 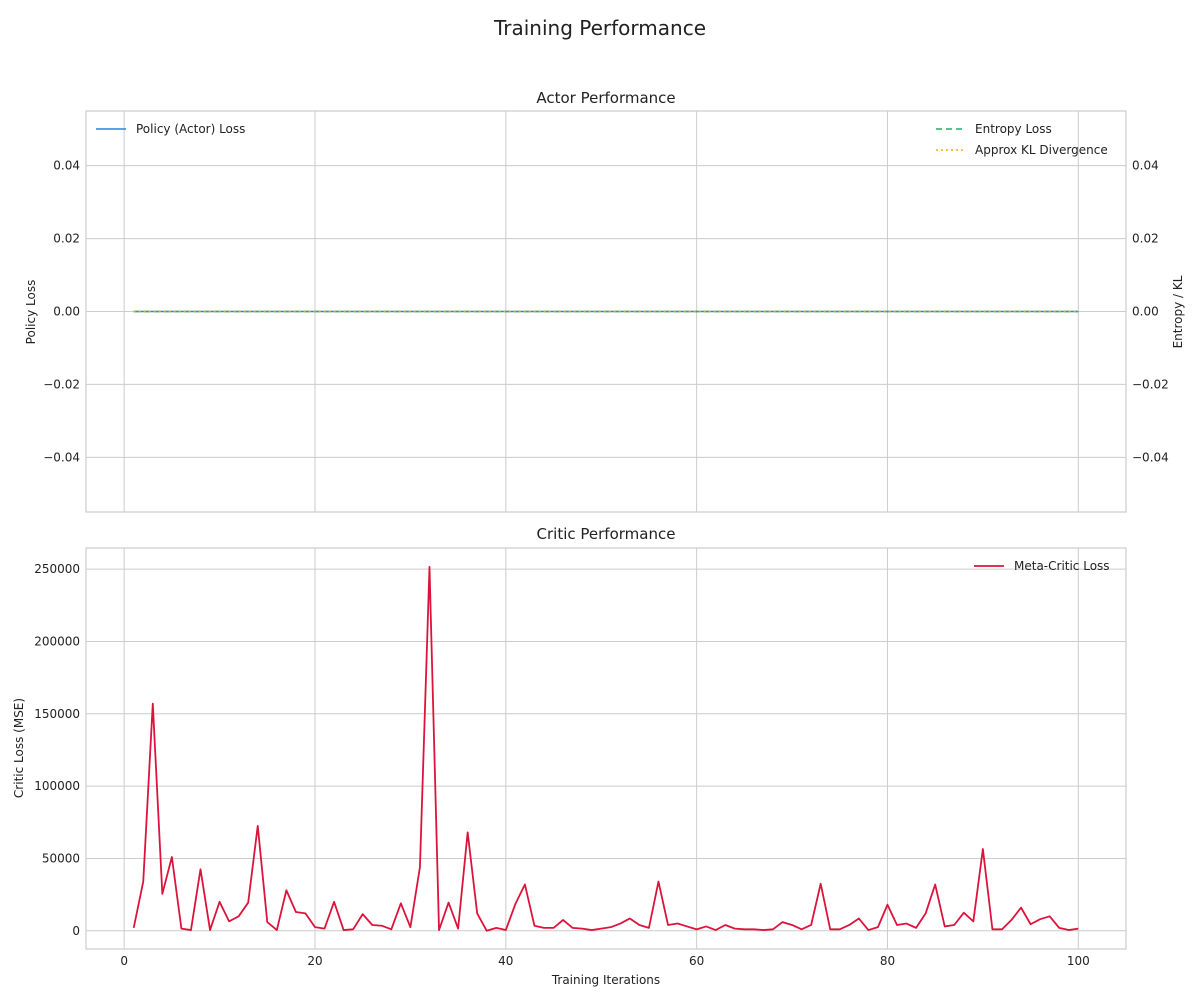 I want to click on actor-y2-tick-label: 0.00, so click(x=1145, y=312).